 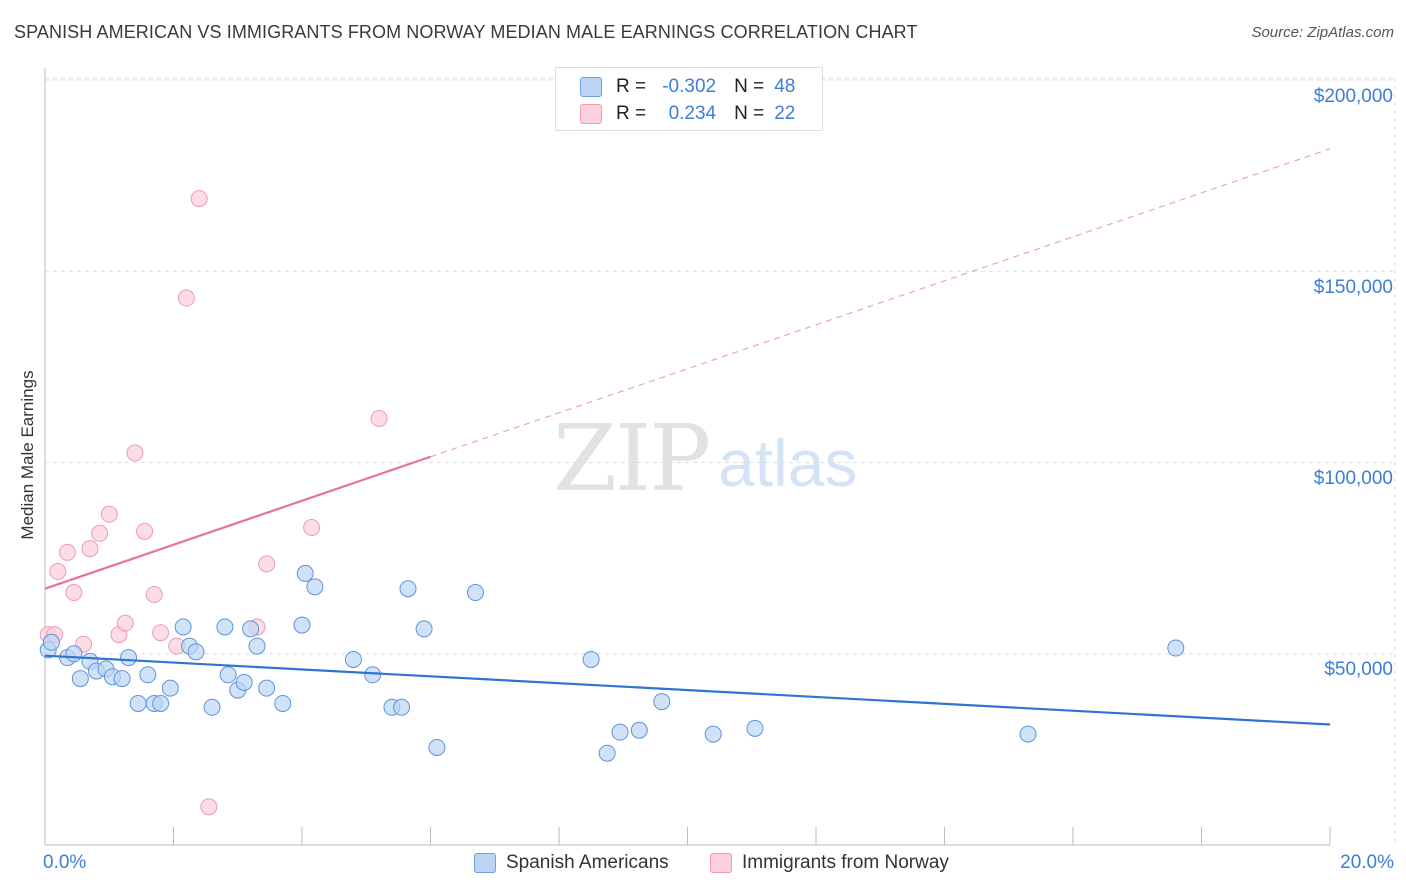 I want to click on bottom-legend-label: Immigrants from Norway, so click(x=845, y=862).